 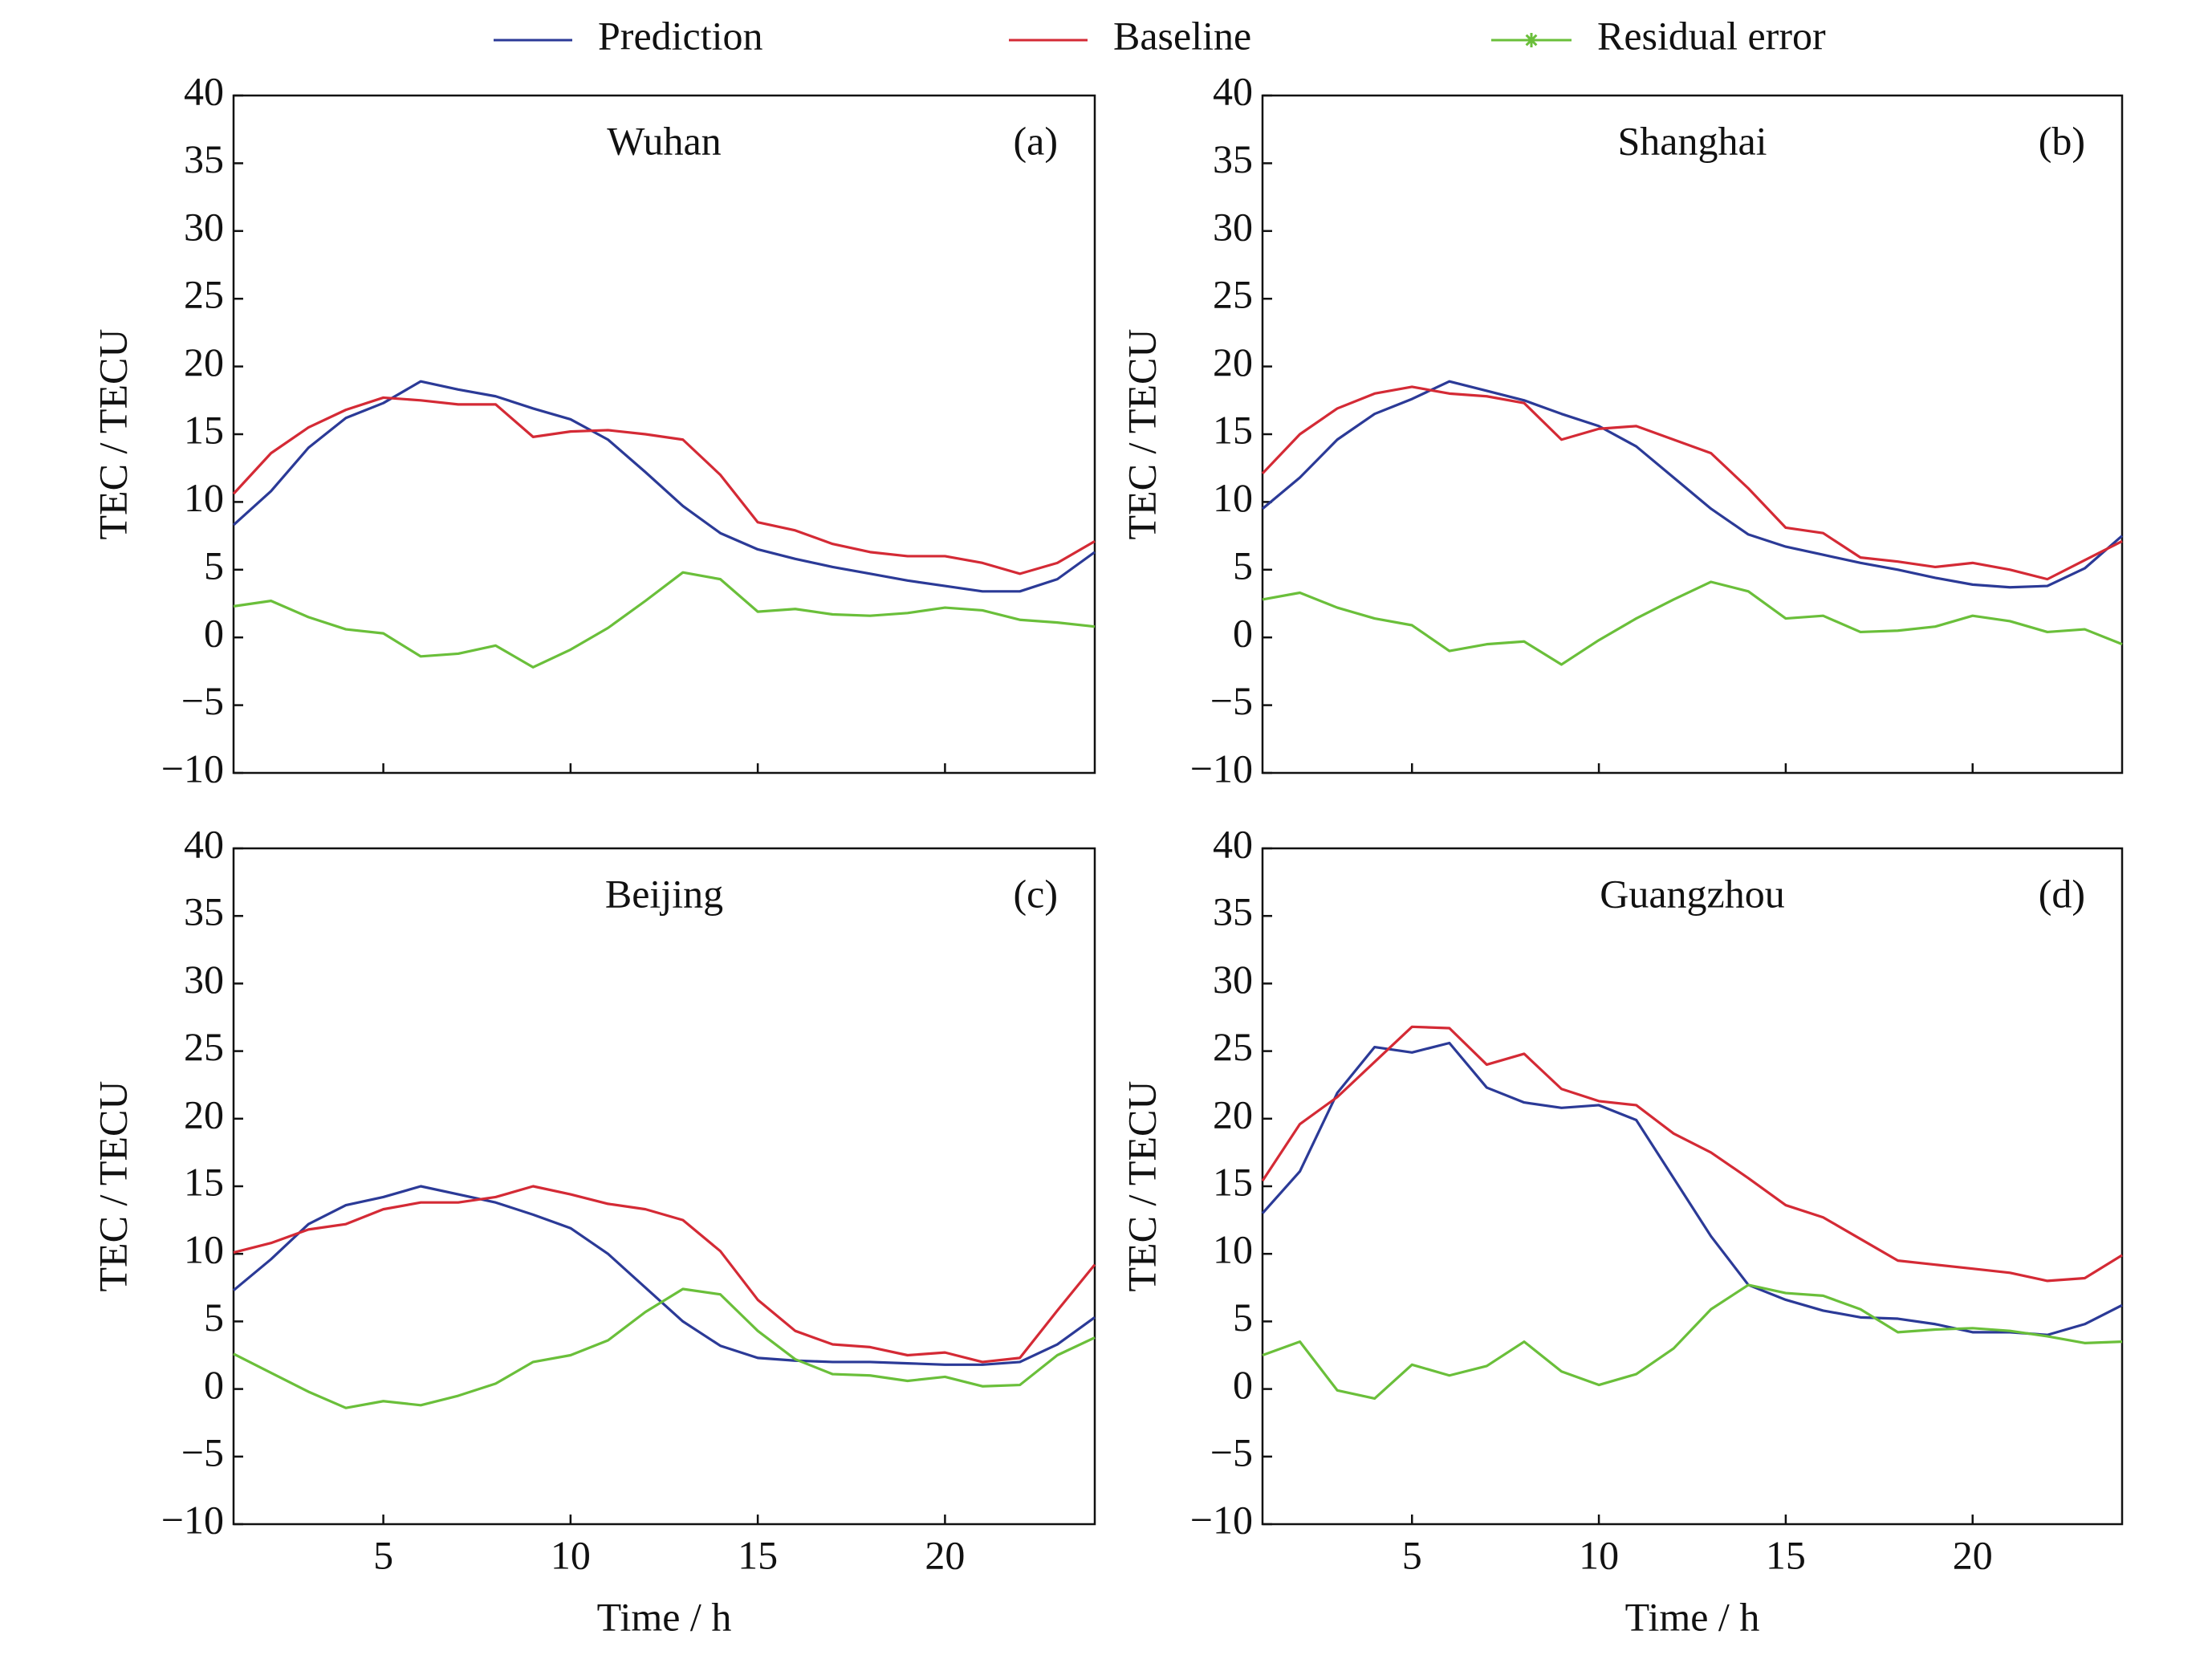 What do you see at coordinates (1037, 141) in the screenshot?
I see `panel-label: (a)` at bounding box center [1037, 141].